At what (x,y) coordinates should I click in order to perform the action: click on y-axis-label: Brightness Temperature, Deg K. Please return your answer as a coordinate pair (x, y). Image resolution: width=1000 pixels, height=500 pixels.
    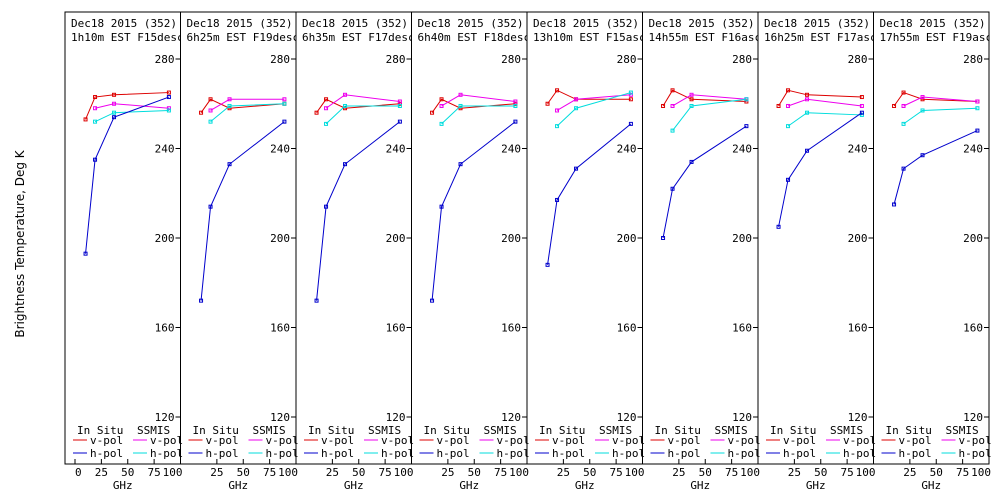
    Looking at the image, I should click on (20, 243).